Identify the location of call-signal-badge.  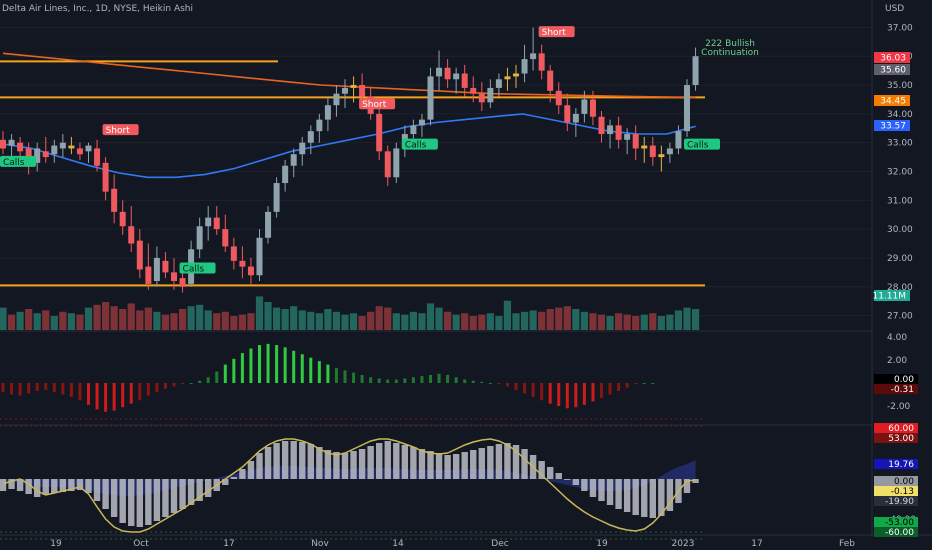
(197, 268).